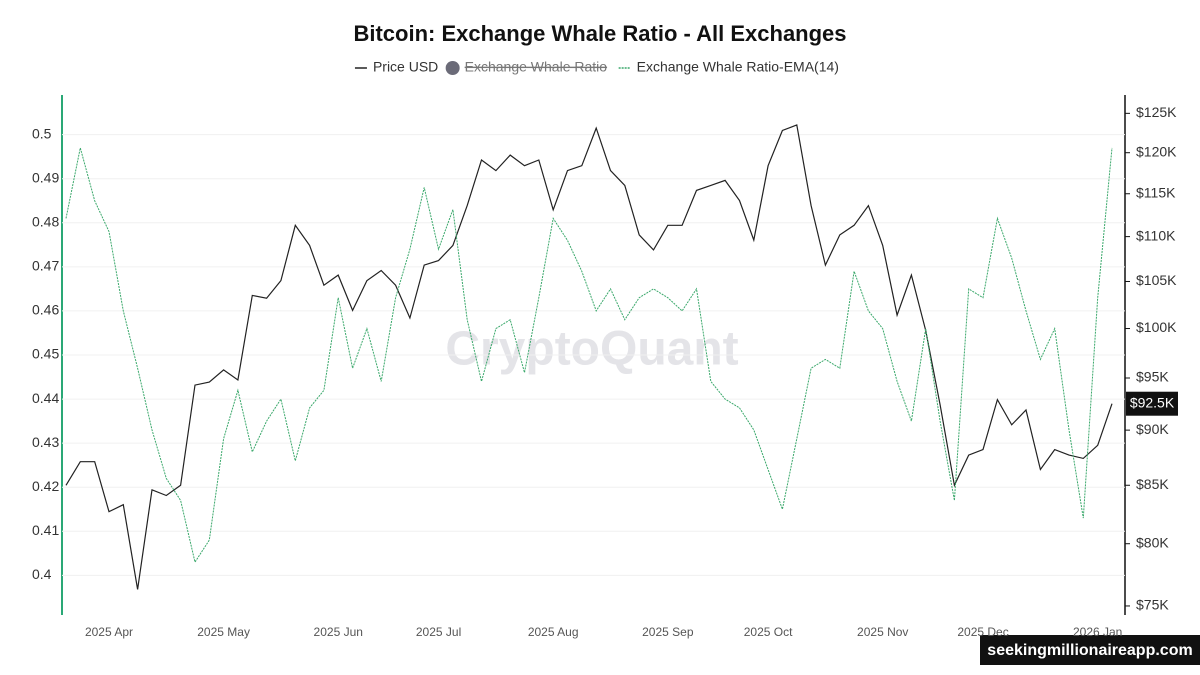 The height and width of the screenshot is (675, 1200). Describe the element at coordinates (438, 632) in the screenshot. I see `x-tick-label: 2025 Jul` at that location.